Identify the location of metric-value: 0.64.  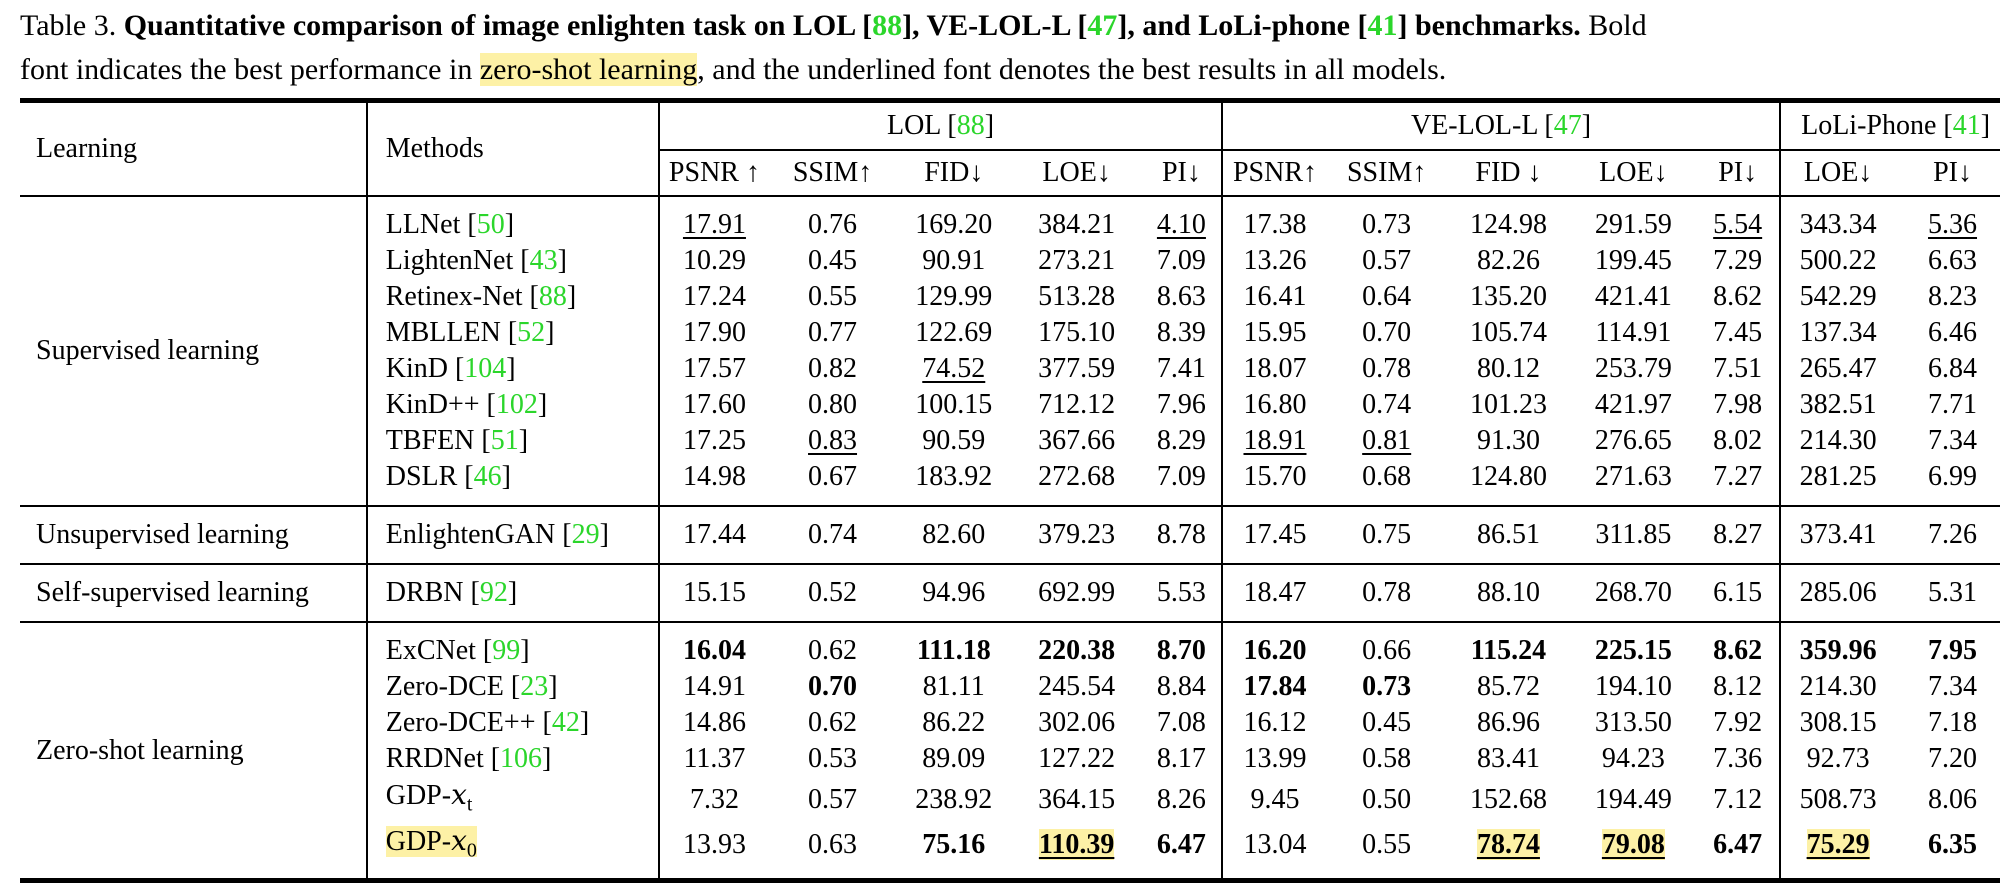
(1386, 297).